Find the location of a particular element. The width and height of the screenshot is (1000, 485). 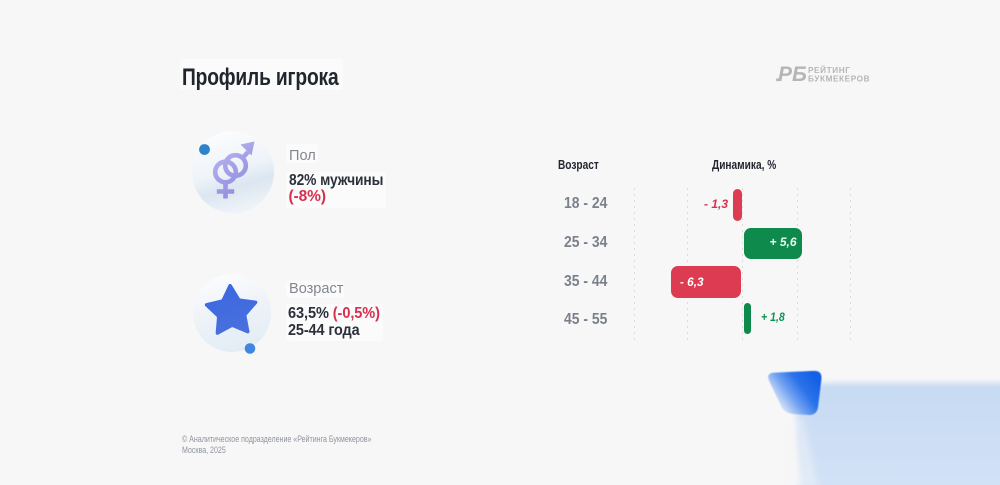

svg-text: БУКМЕКЕРОВ is located at coordinates (839, 79).